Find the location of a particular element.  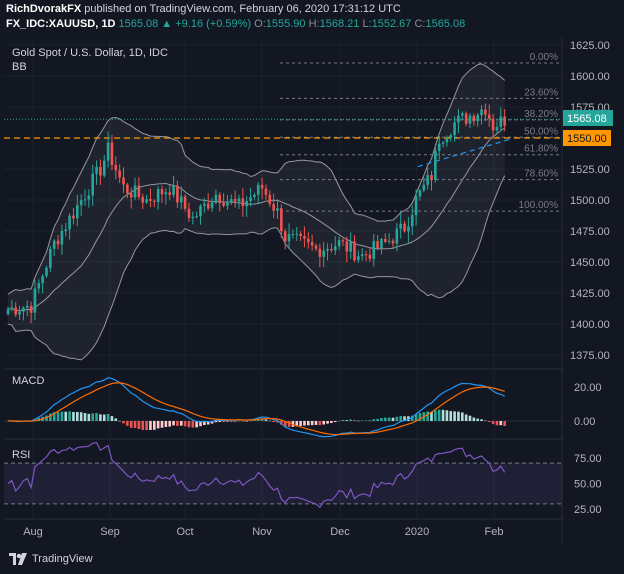

bb-label: BB is located at coordinates (19, 67).